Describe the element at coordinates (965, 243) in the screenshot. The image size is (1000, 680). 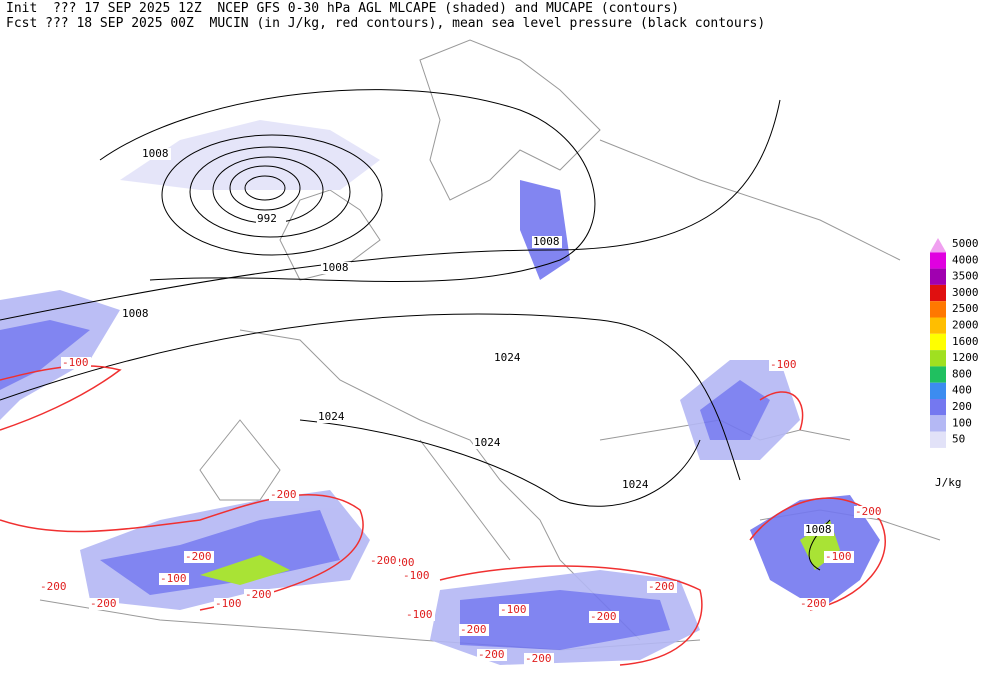
I see `legend-label: 5000` at that location.